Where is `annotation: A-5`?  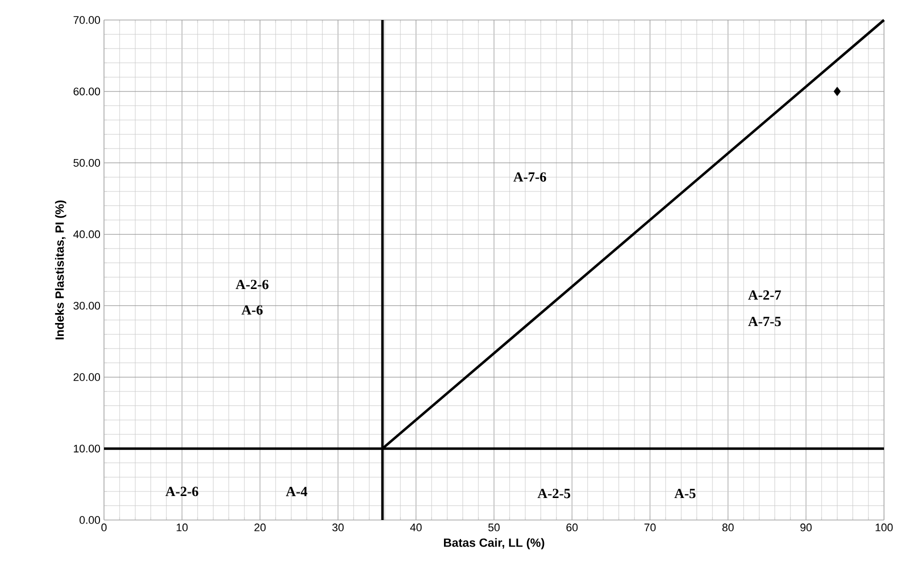 annotation: A-5 is located at coordinates (685, 493).